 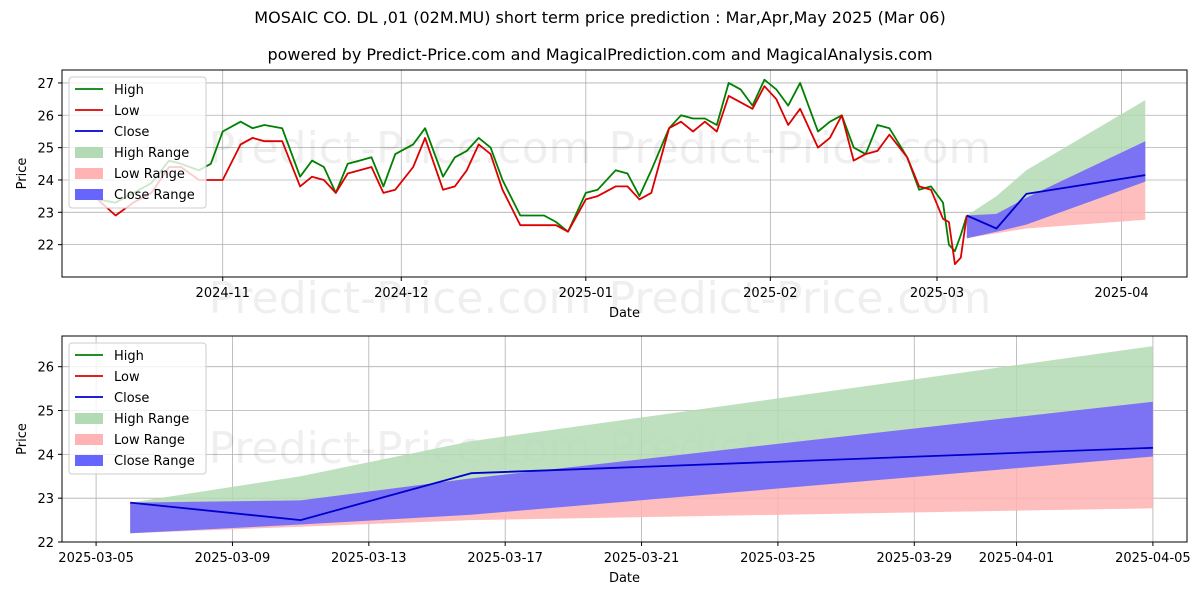 I want to click on x-tick-label: 2025-03-17, so click(x=505, y=558).